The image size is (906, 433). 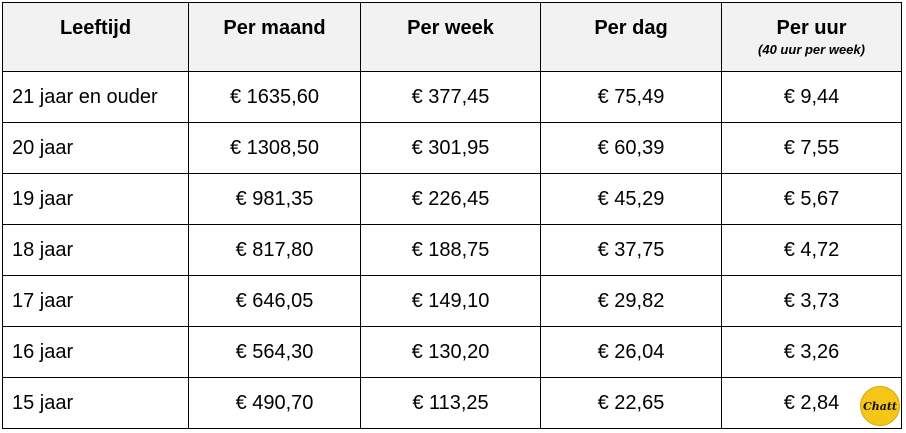 What do you see at coordinates (274, 352) in the screenshot?
I see `month-cell: € 564,30` at bounding box center [274, 352].